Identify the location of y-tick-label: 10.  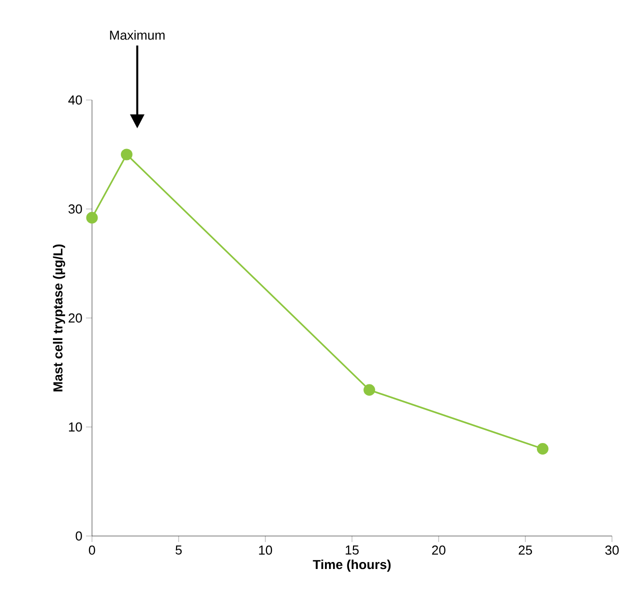
(75, 427).